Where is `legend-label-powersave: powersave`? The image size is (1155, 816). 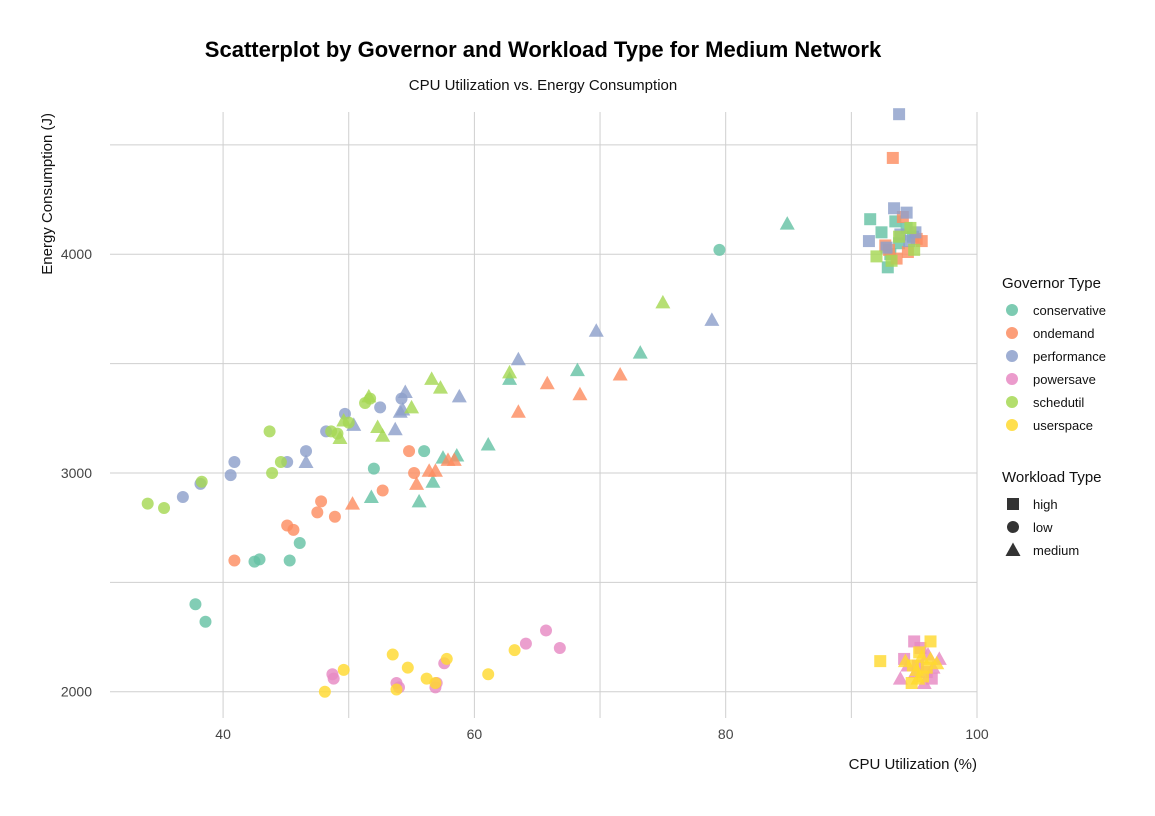 legend-label-powersave: powersave is located at coordinates (1064, 379).